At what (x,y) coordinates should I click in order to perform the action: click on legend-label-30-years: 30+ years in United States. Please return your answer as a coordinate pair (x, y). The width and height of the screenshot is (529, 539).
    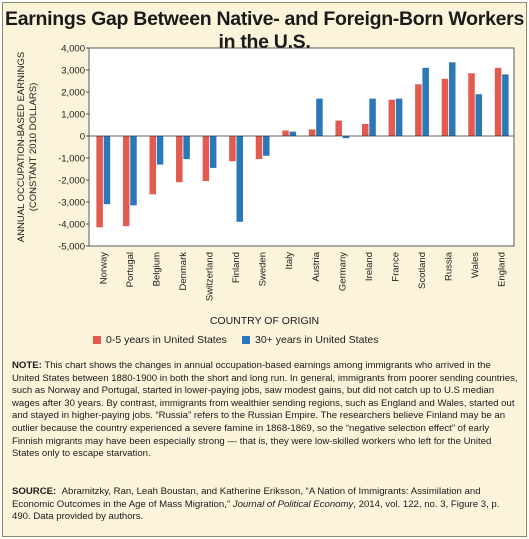
    Looking at the image, I should click on (317, 340).